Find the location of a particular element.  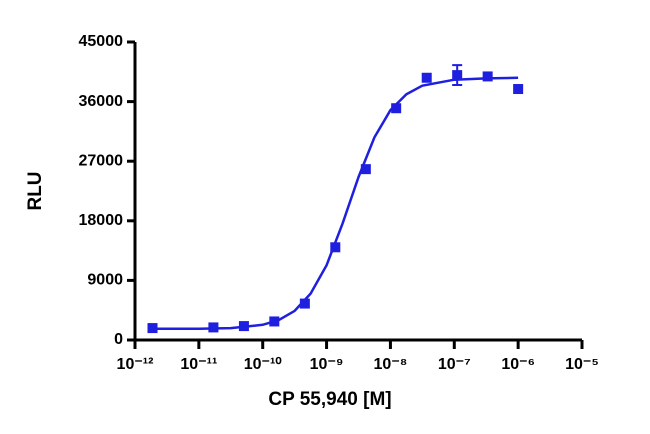

y-tick-label: 36000 is located at coordinates (101, 101).